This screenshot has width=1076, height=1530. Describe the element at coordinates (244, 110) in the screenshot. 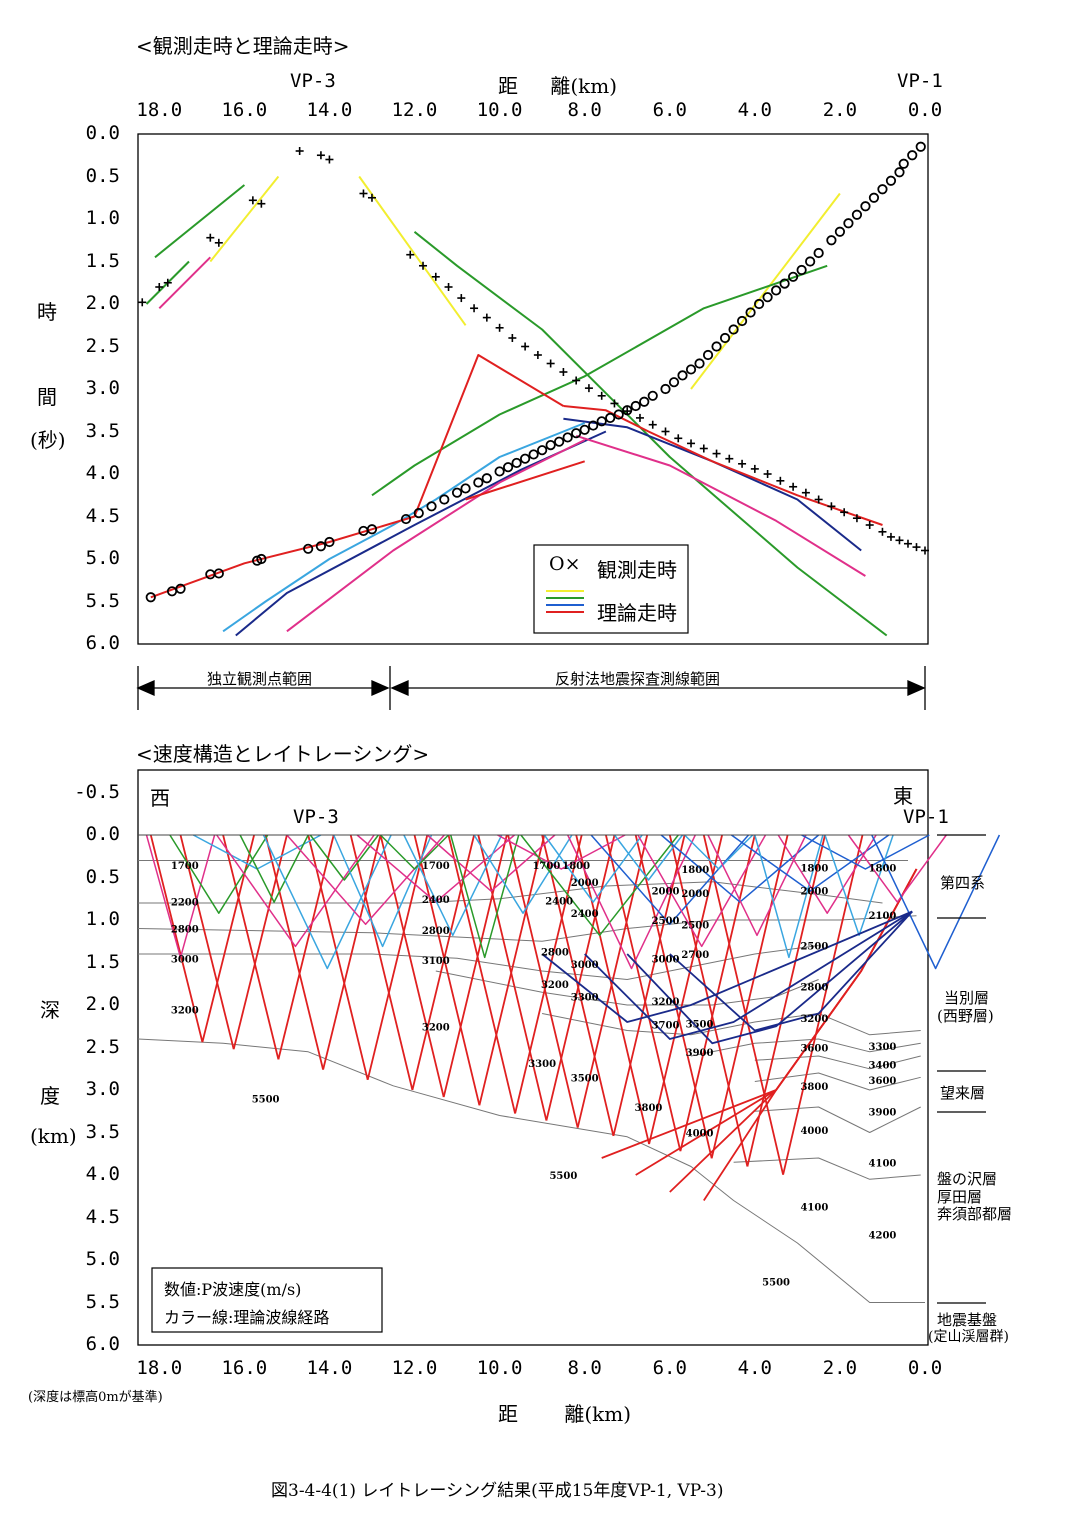

I see `top-x-tick-label: 16.0` at that location.